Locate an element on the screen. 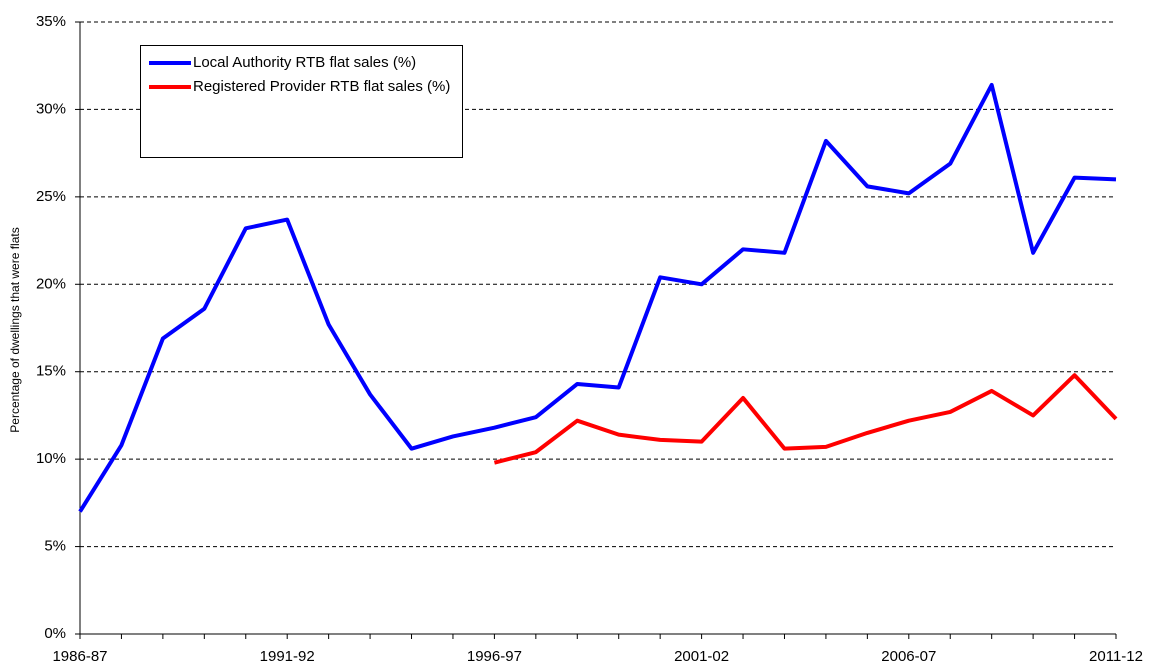  x-tick-label: 2011-12 is located at coordinates (1116, 656).